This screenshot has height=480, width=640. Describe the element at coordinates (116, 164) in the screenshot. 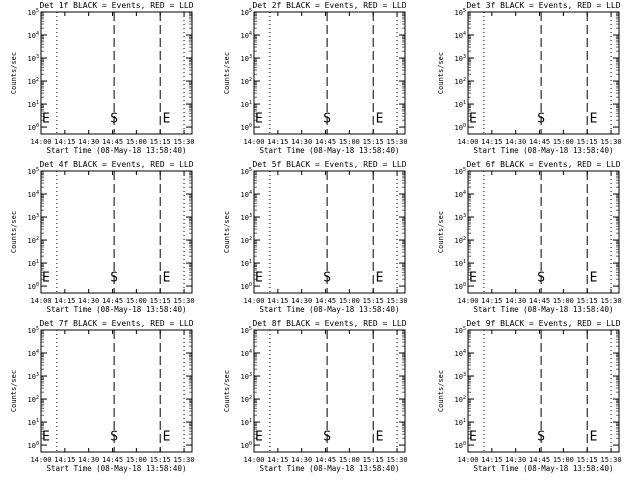

I see `panel-title: Det 4f BLACK = Events, RED = LLD` at that location.